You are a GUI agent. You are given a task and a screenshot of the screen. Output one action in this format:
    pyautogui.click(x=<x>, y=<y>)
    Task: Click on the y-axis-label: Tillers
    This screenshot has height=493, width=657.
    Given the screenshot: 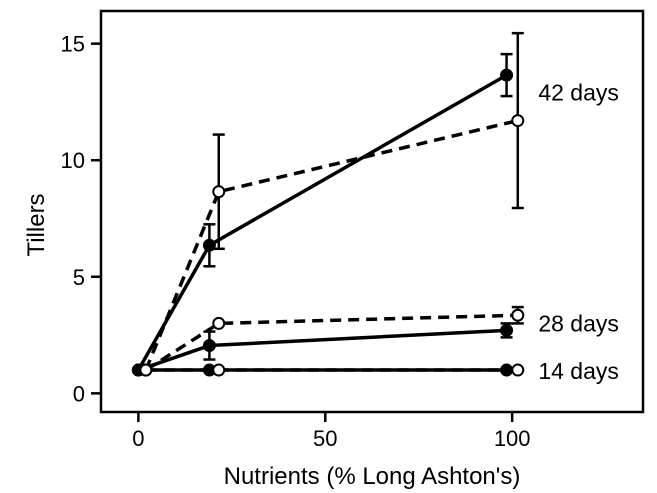 What is the action you would take?
    pyautogui.click(x=36, y=224)
    